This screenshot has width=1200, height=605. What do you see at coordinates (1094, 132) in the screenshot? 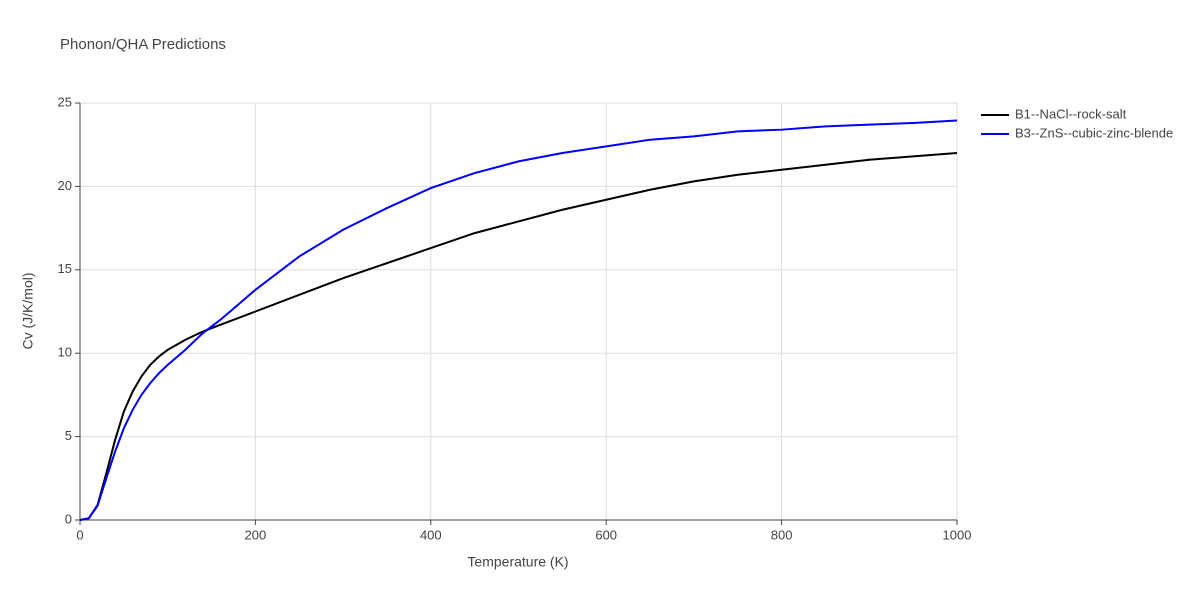
I see `legend-label: B3--ZnS--cubic-zinc-blende` at bounding box center [1094, 132].